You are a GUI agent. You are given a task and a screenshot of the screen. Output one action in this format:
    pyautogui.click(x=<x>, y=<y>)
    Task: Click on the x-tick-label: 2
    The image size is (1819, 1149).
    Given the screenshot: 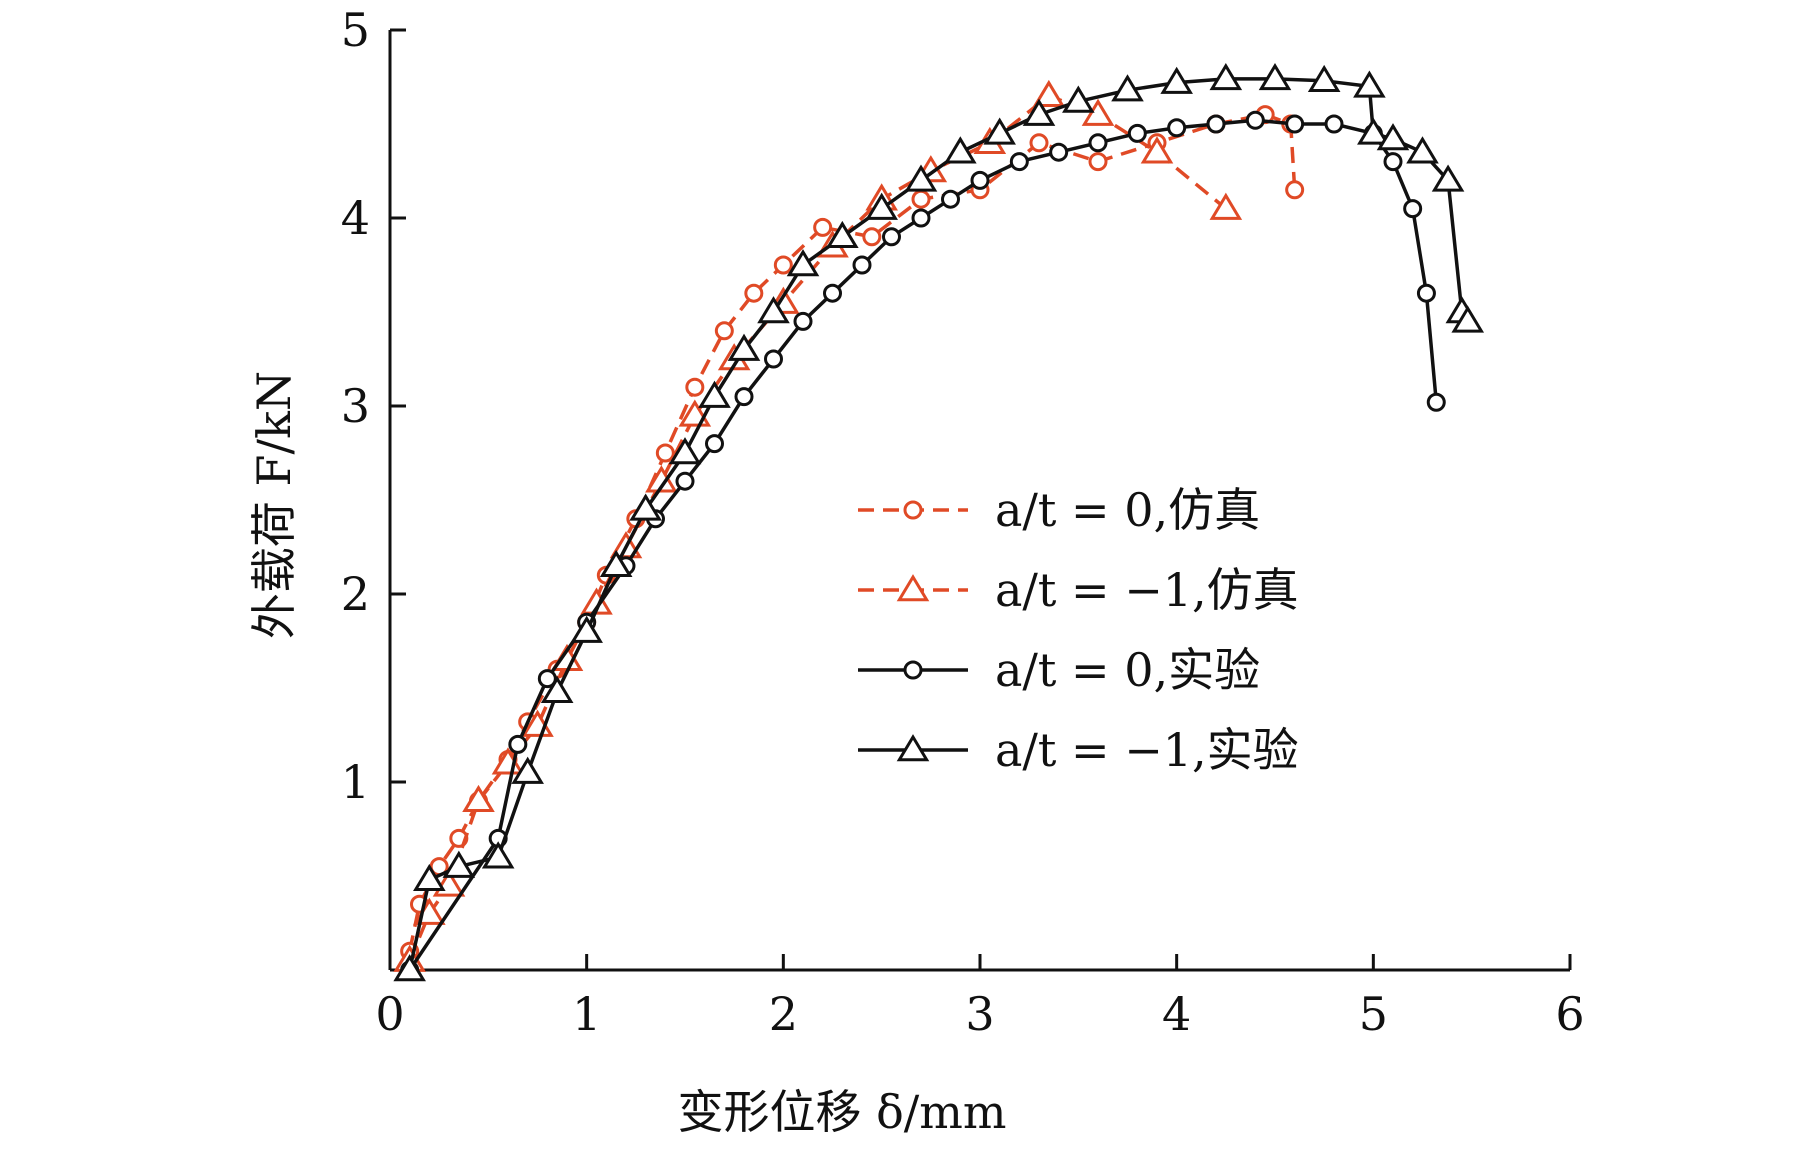 What is the action you would take?
    pyautogui.click(x=783, y=1014)
    